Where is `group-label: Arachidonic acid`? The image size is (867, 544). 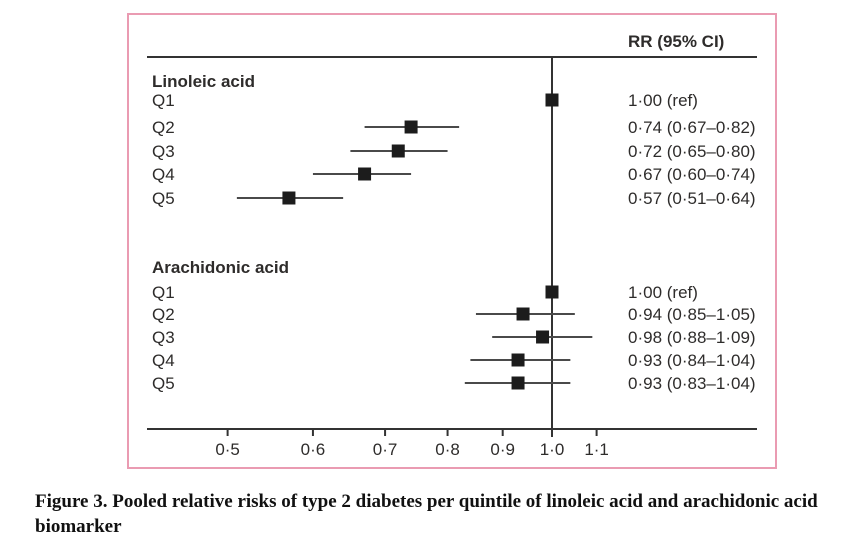 group-label: Arachidonic acid is located at coordinates (220, 267).